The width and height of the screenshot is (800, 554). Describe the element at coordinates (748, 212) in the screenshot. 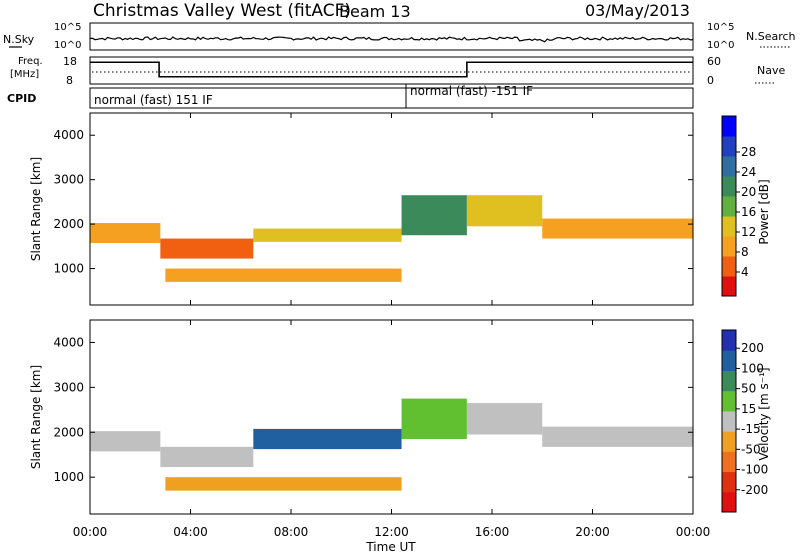

I see `power-colorbar-tick-label: 16` at that location.